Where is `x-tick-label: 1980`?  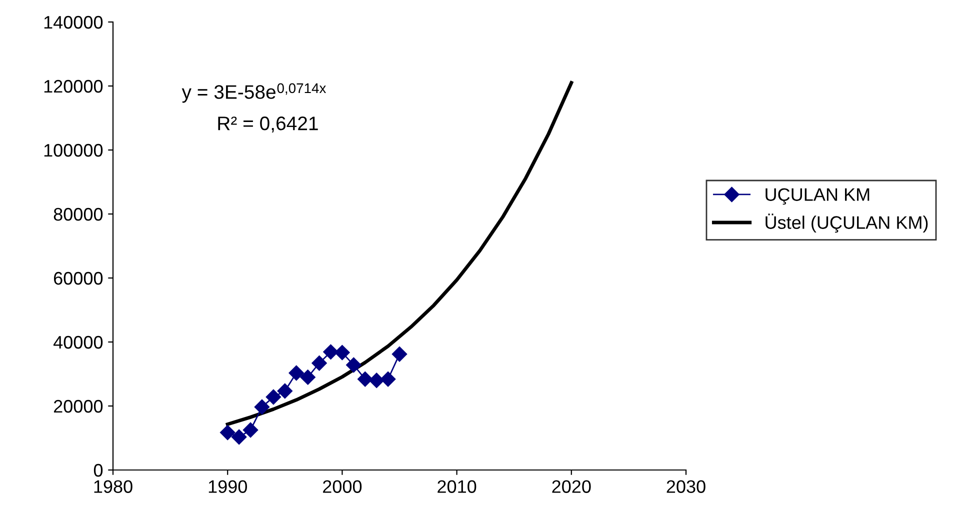 x-tick-label: 1980 is located at coordinates (113, 486).